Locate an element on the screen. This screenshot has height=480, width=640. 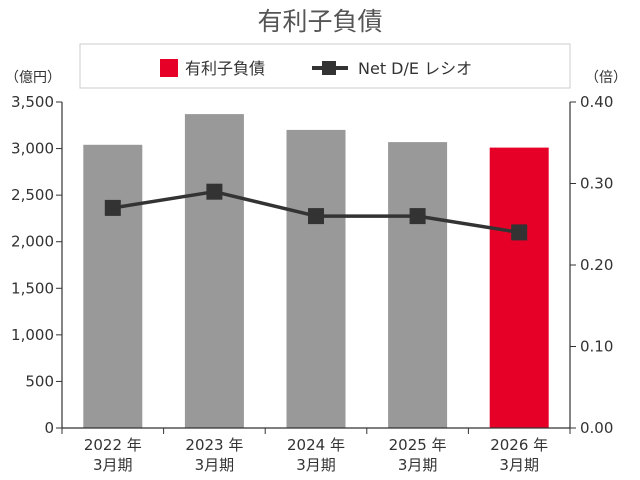
right-tick-label: 0.20 is located at coordinates (596, 265).